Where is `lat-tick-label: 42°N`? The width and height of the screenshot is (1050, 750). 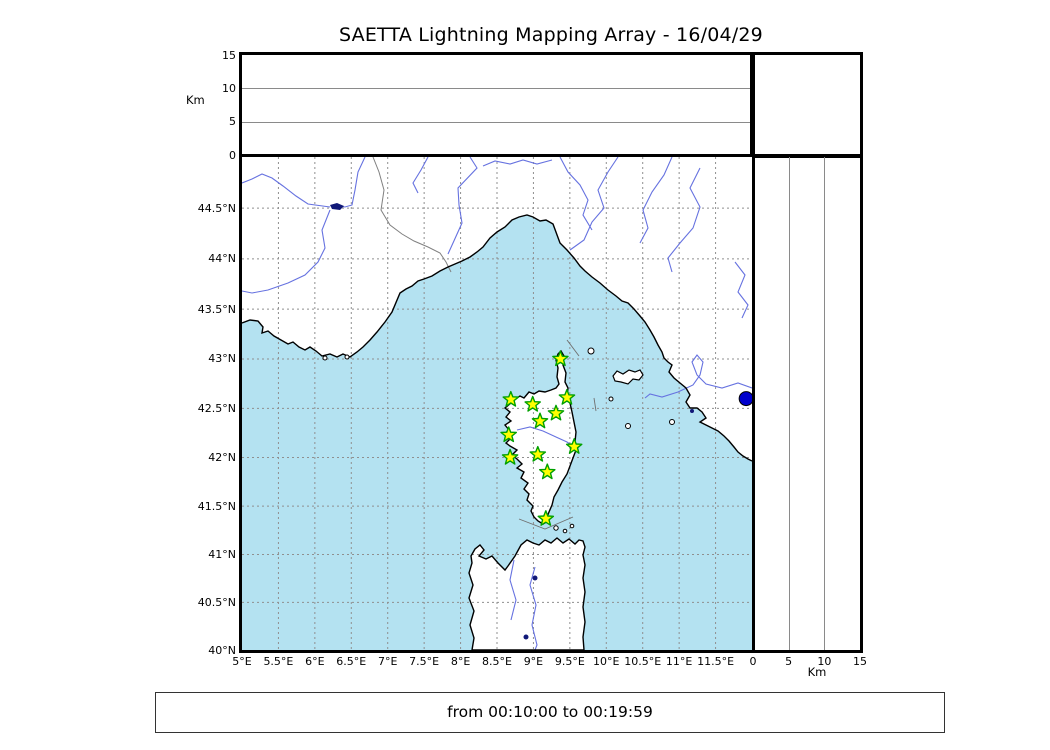 lat-tick-label: 42°N is located at coordinates (222, 457).